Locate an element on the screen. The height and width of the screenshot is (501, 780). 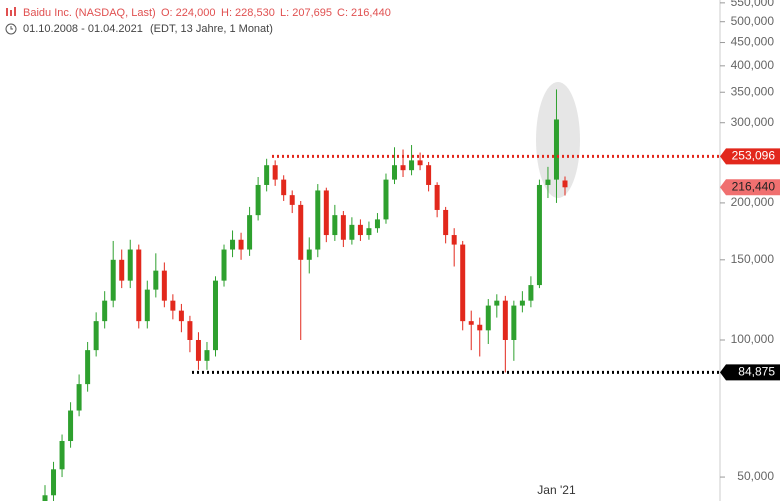
last-price-label: 216,440 is located at coordinates (754, 186).